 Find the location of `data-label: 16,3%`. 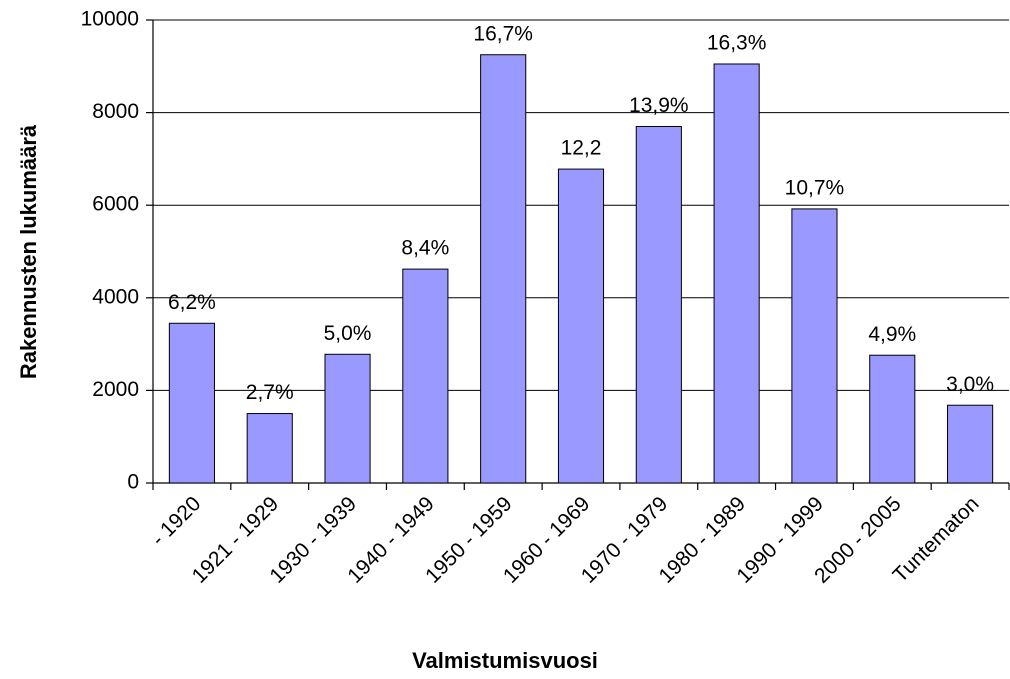

data-label: 16,3% is located at coordinates (737, 43).